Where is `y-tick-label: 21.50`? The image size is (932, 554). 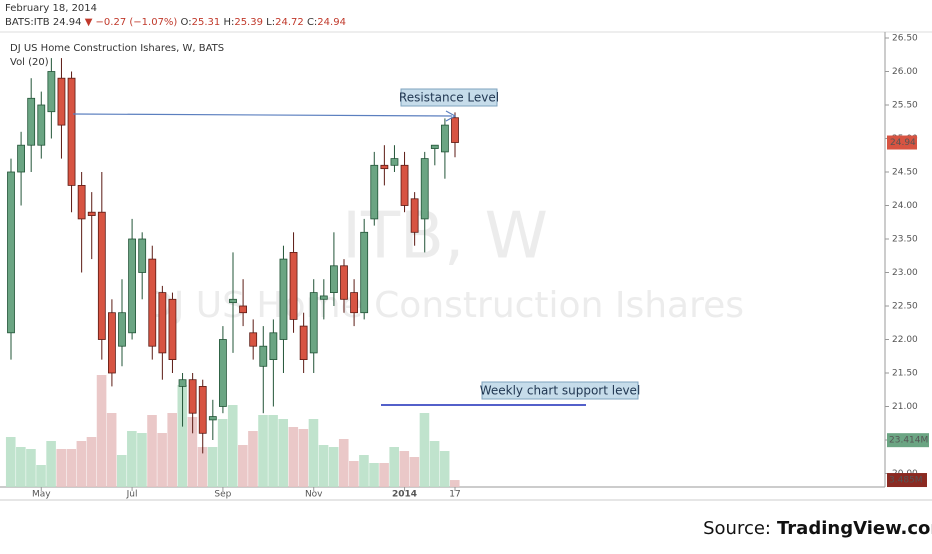
y-tick-label: 21.50 is located at coordinates (905, 374).